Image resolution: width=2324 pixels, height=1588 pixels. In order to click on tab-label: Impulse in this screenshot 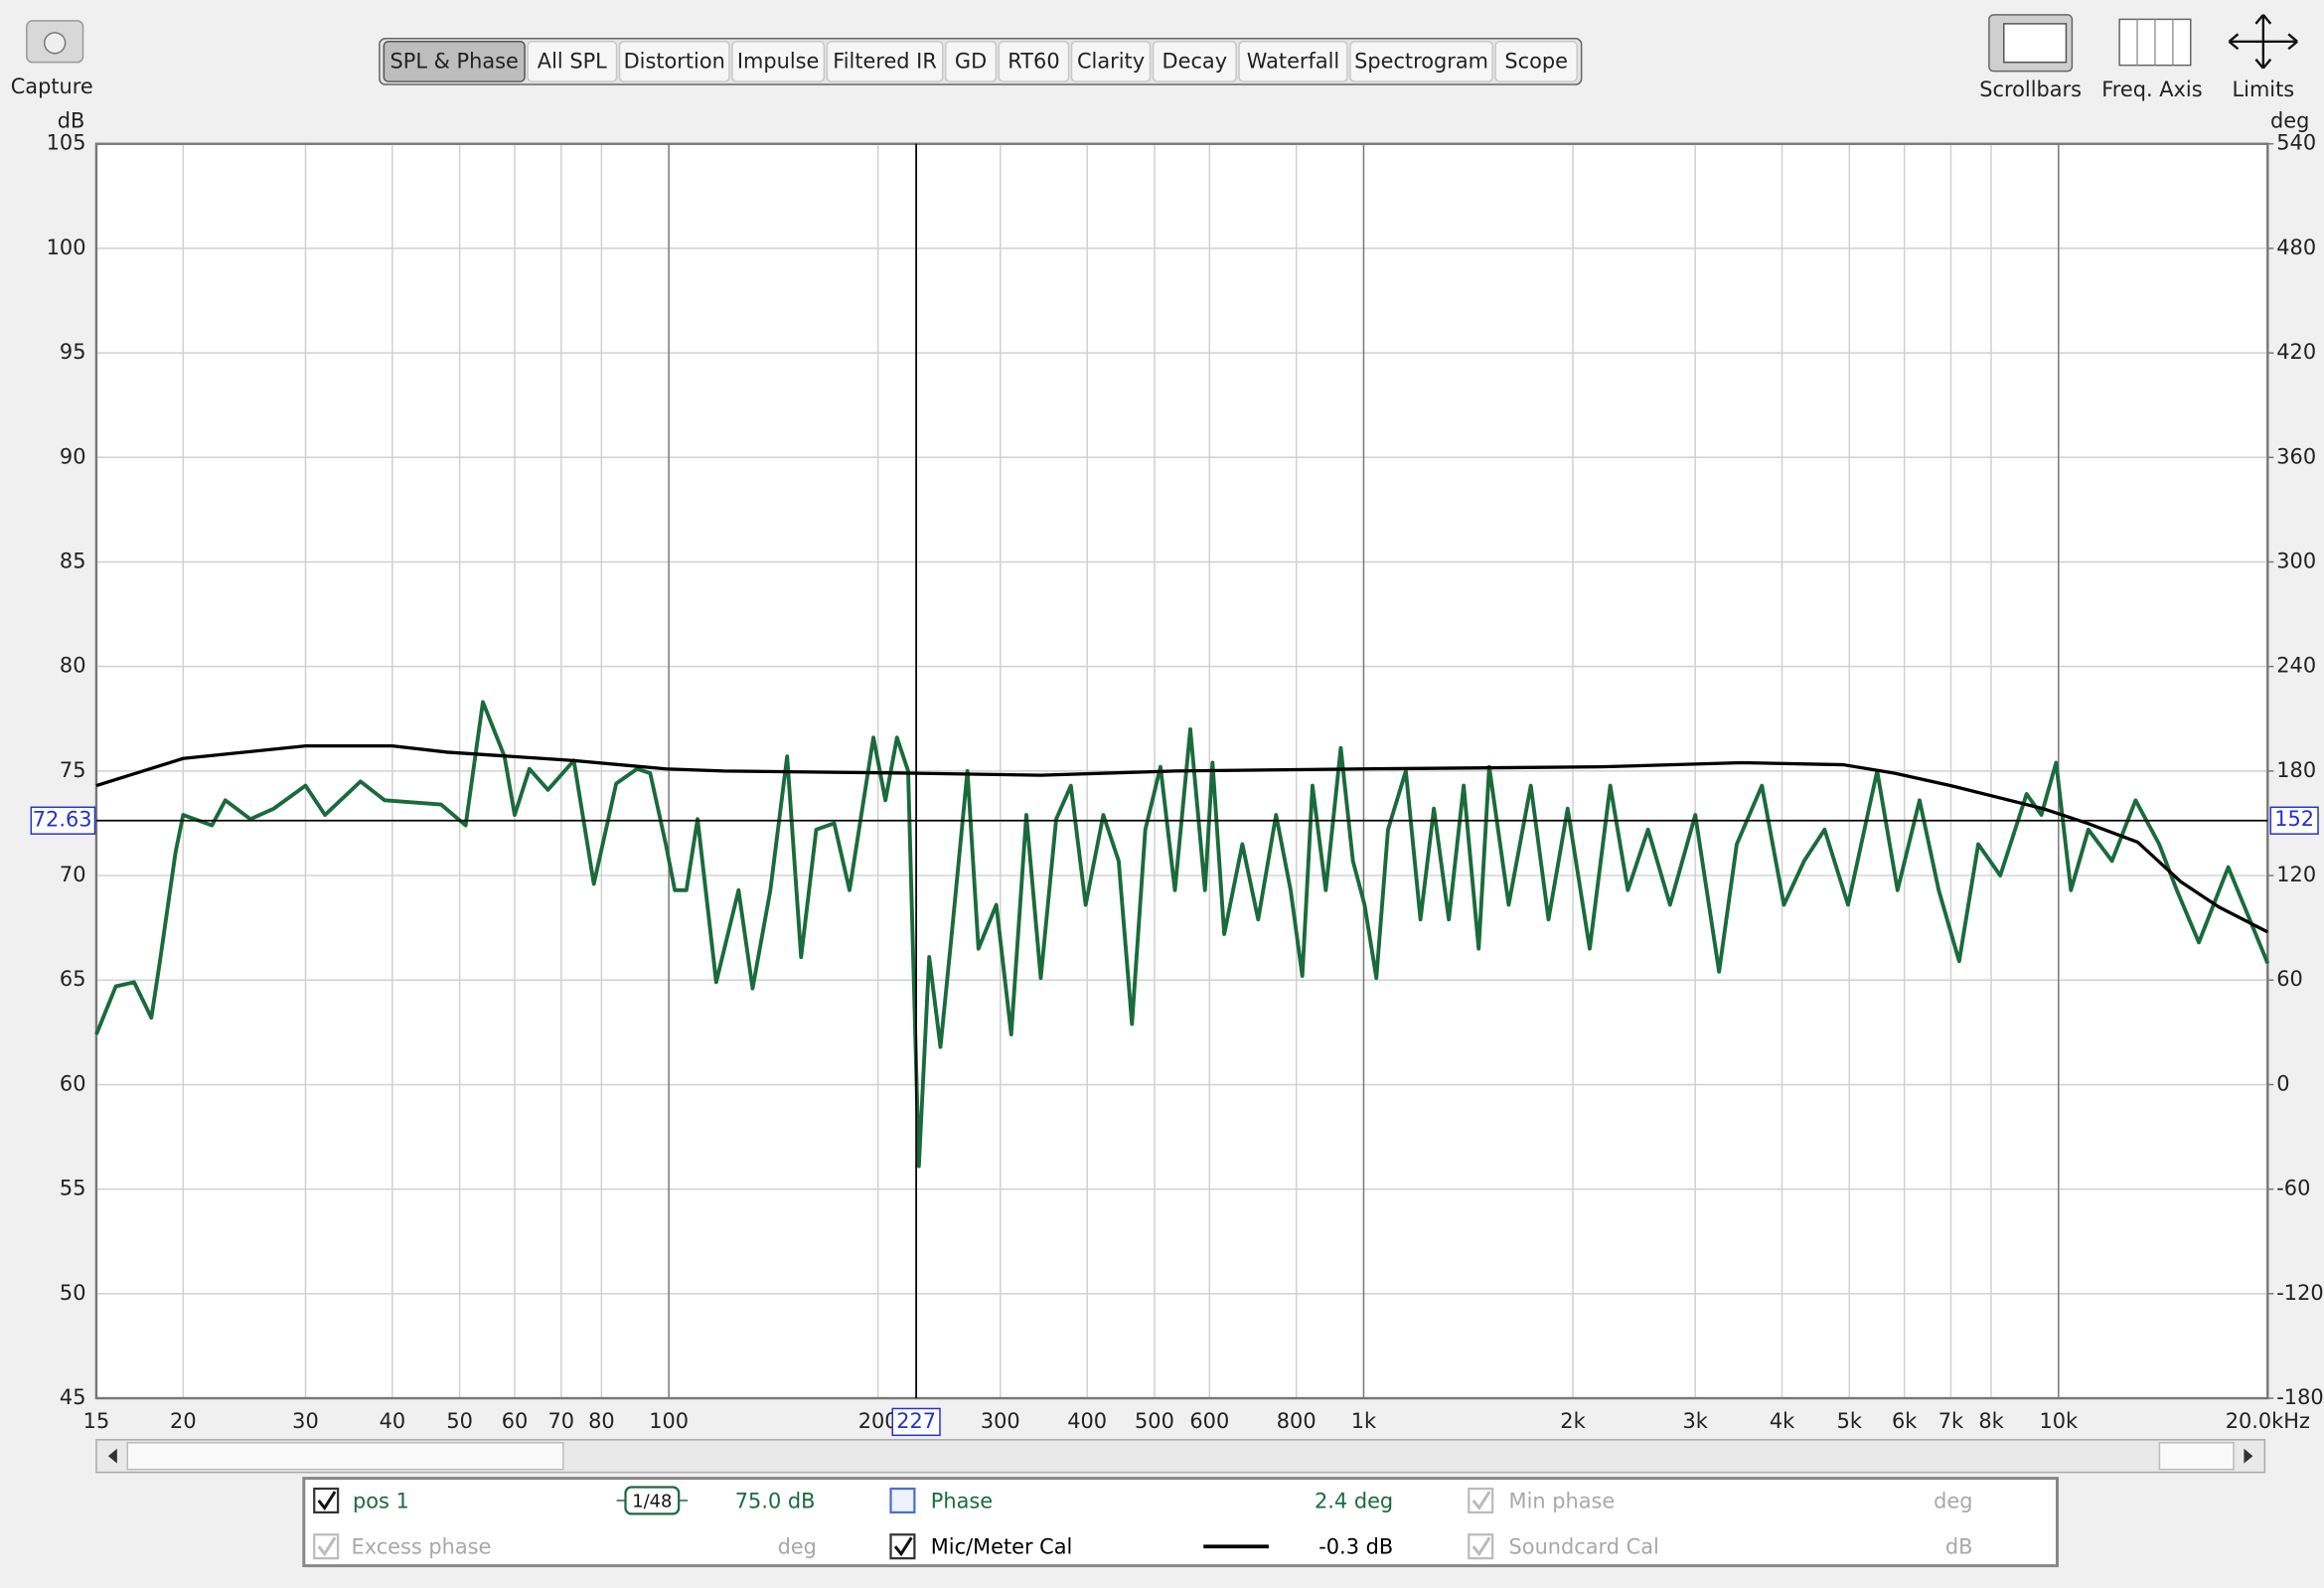, I will do `click(778, 62)`.